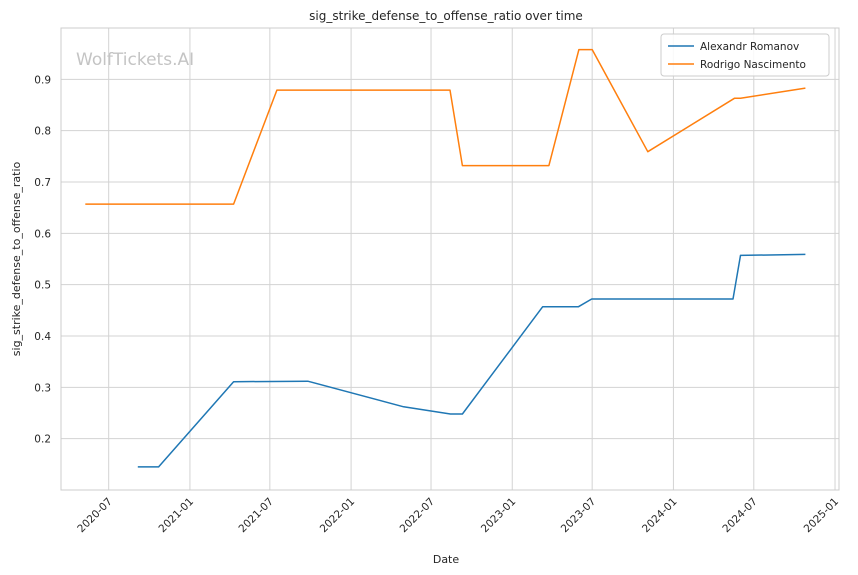 This screenshot has height=575, width=858. Describe the element at coordinates (753, 65) in the screenshot. I see `legend-label: Rodrigo Nascimento` at that location.